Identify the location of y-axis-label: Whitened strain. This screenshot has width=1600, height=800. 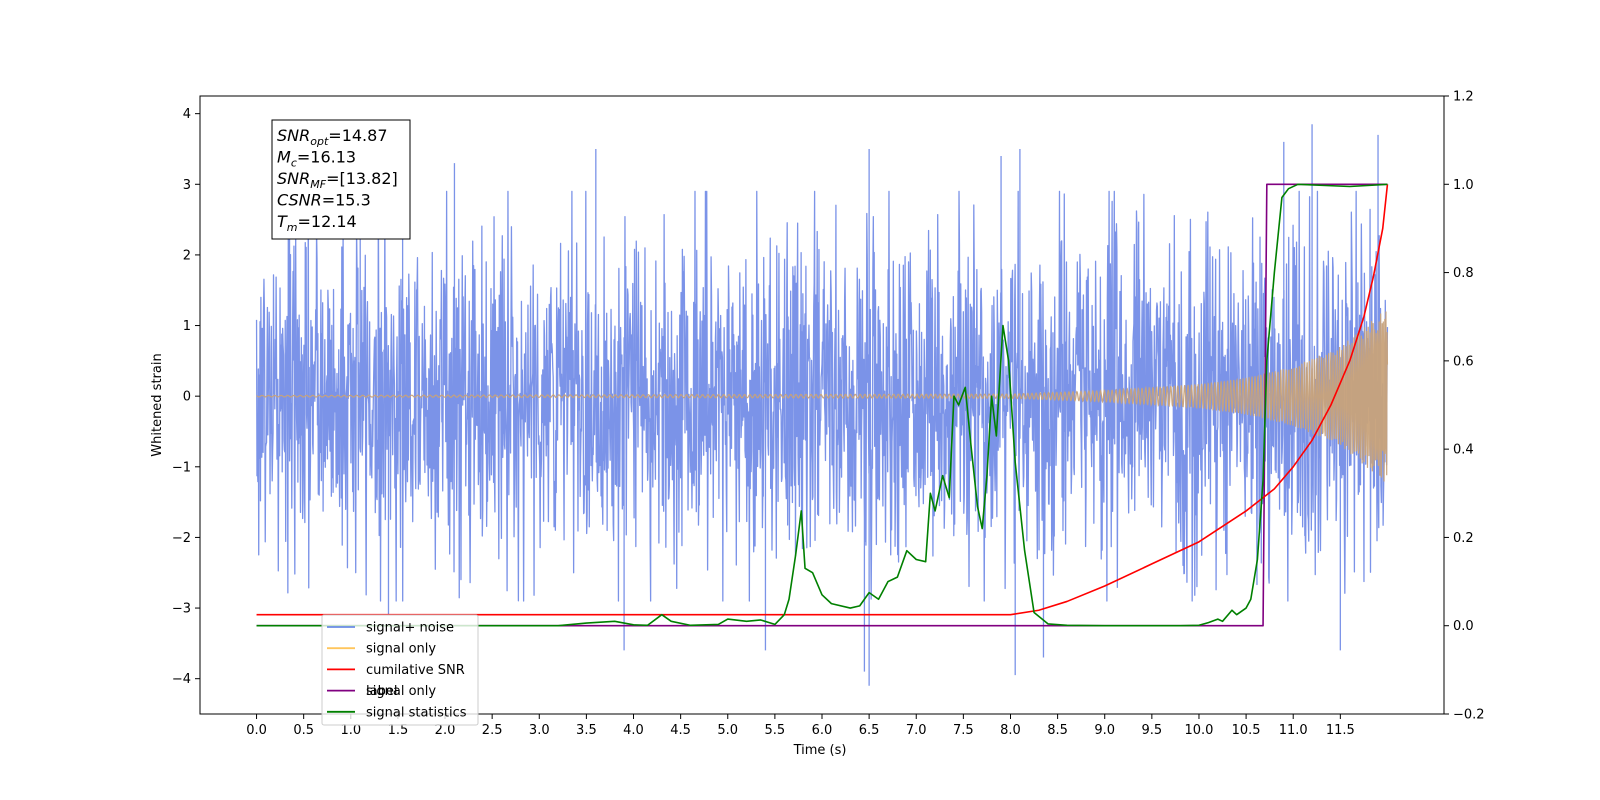
(157, 404).